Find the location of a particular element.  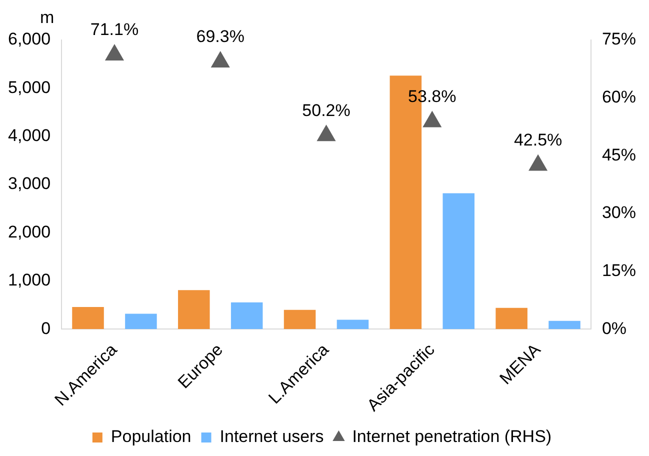

y-tick-label: 3,000 is located at coordinates (29, 184).